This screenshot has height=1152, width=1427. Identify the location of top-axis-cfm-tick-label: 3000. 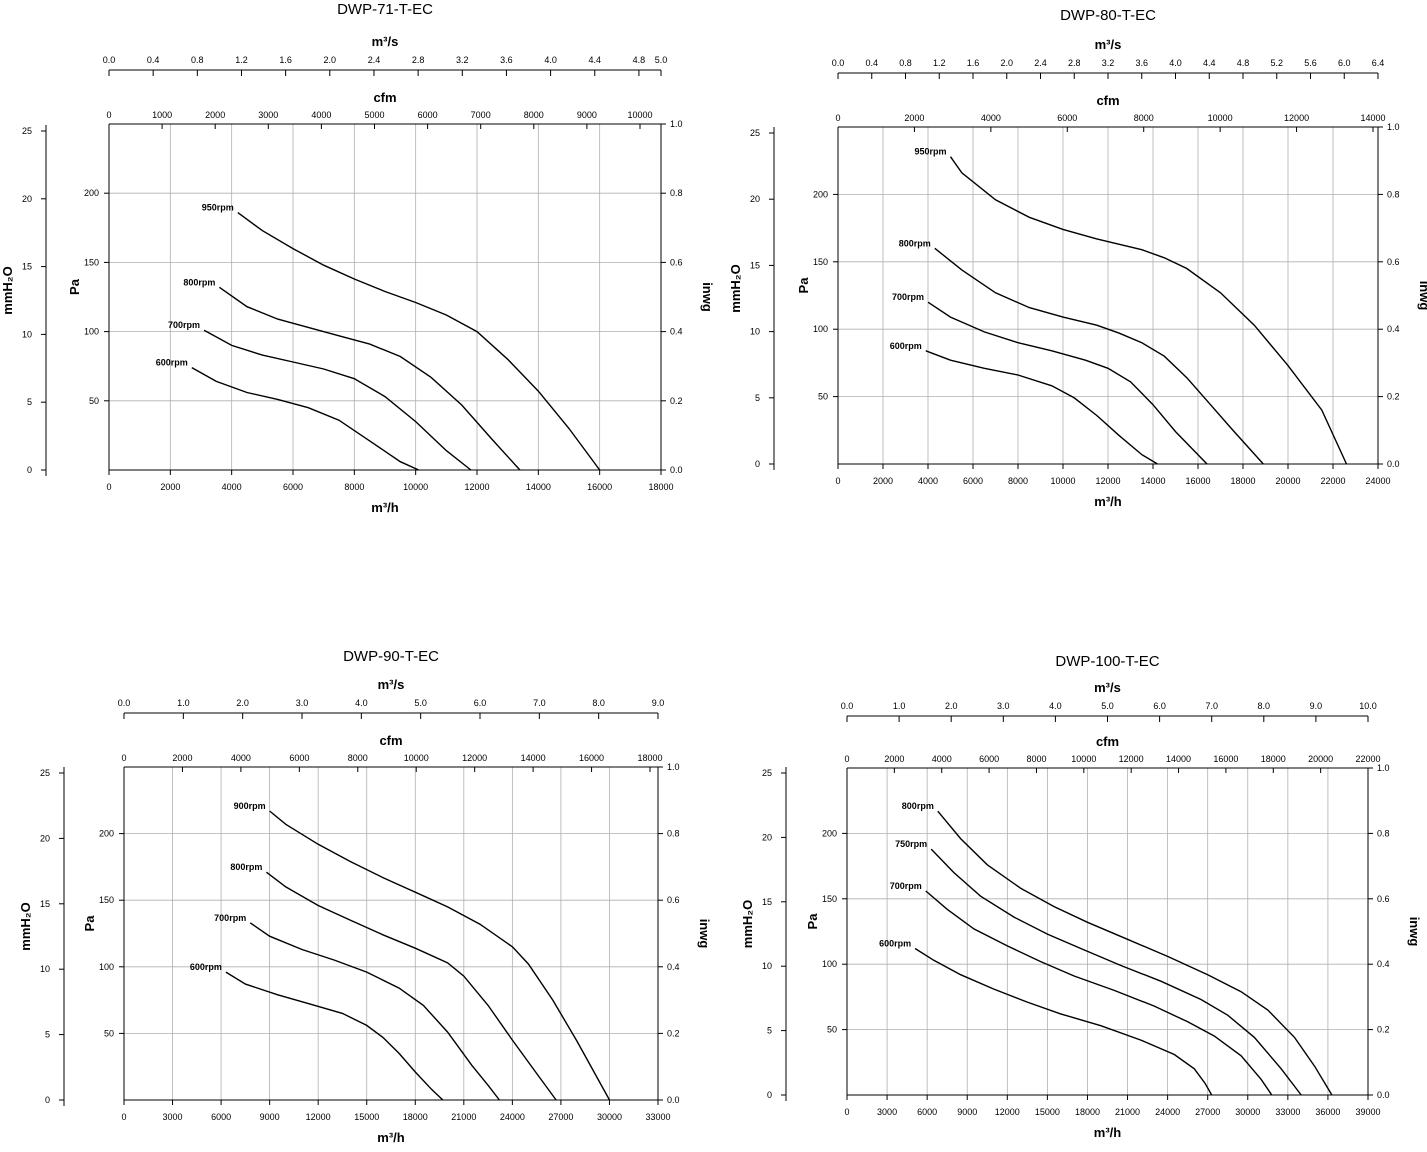
(268, 115).